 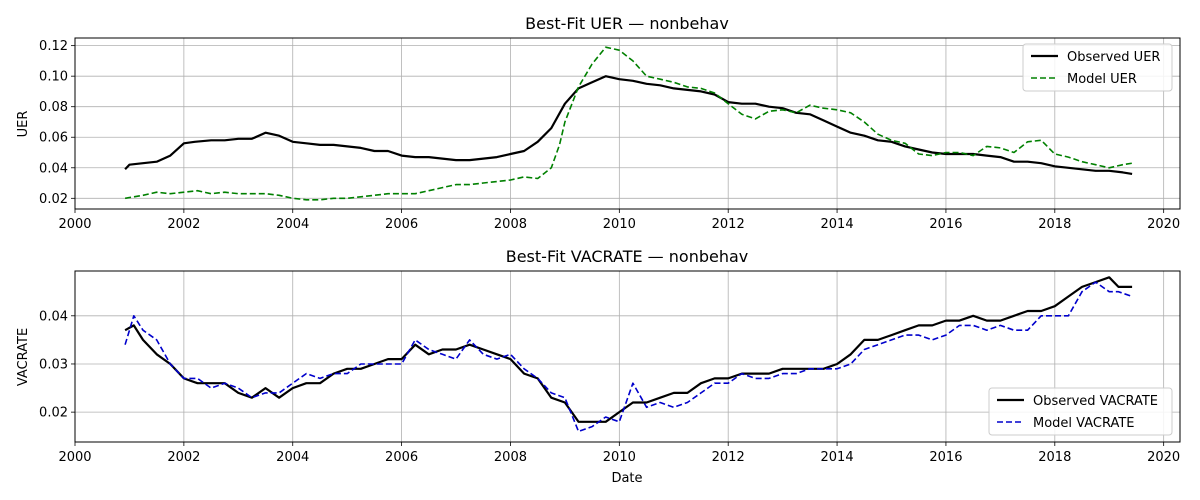 I want to click on uer-x-tick-label: 2014, so click(x=837, y=224).